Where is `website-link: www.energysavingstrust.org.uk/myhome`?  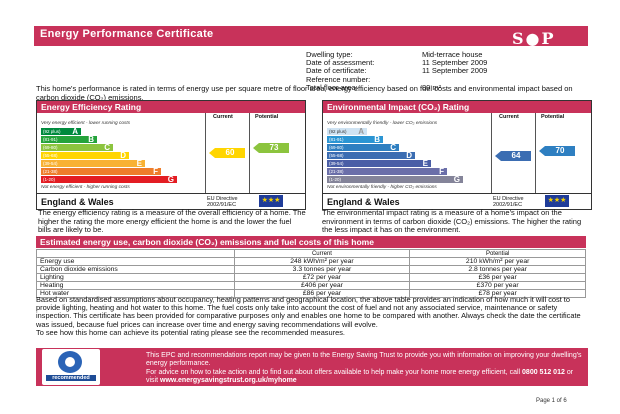
website-link: www.energysavingstrust.org.uk/myhome is located at coordinates (228, 380).